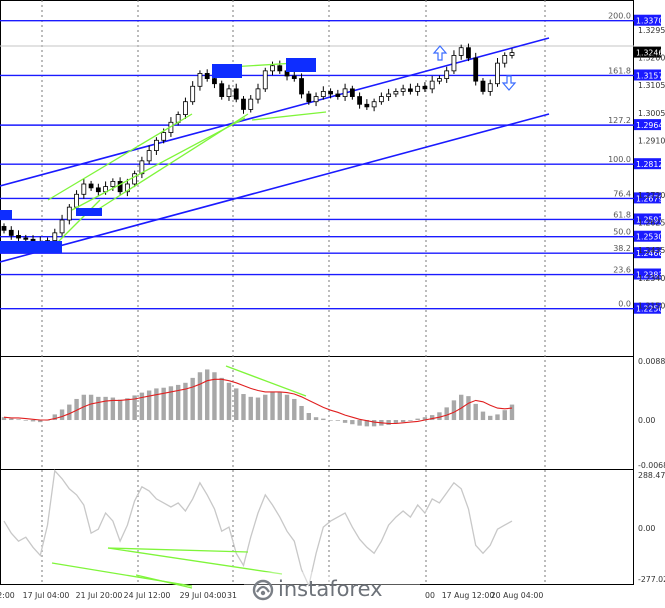 The width and height of the screenshot is (665, 608). What do you see at coordinates (649, 53) in the screenshot?
I see `current-price-value: 1.3246` at bounding box center [649, 53].